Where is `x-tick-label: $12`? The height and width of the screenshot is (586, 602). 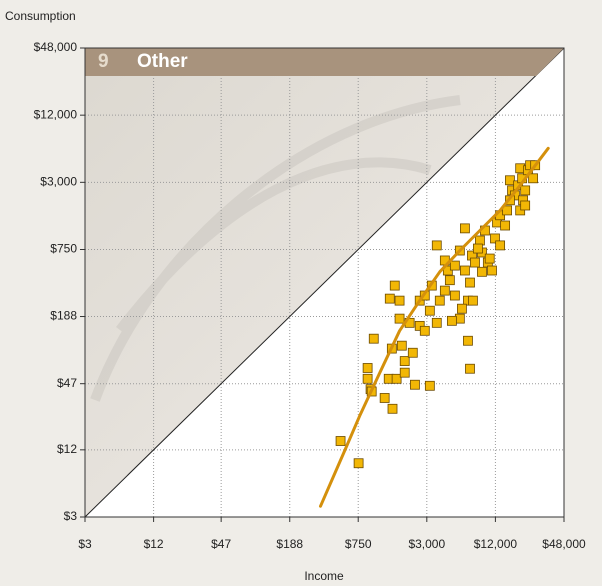
x-tick-label: $12 is located at coordinates (154, 544).